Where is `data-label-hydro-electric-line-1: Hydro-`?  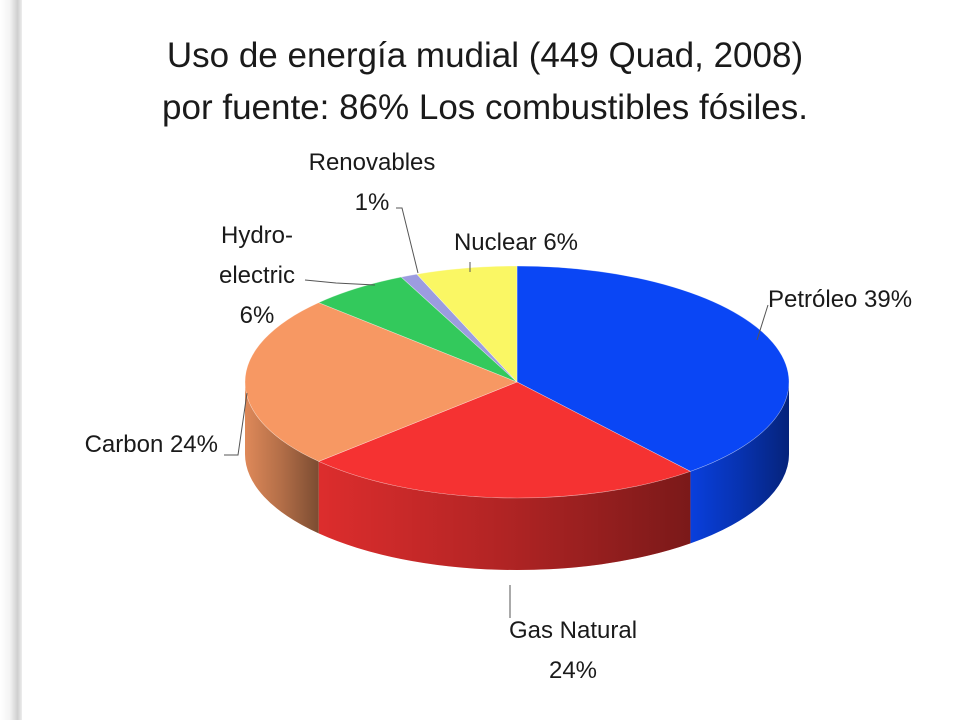
data-label-hydro-electric-line-1: Hydro- is located at coordinates (257, 235).